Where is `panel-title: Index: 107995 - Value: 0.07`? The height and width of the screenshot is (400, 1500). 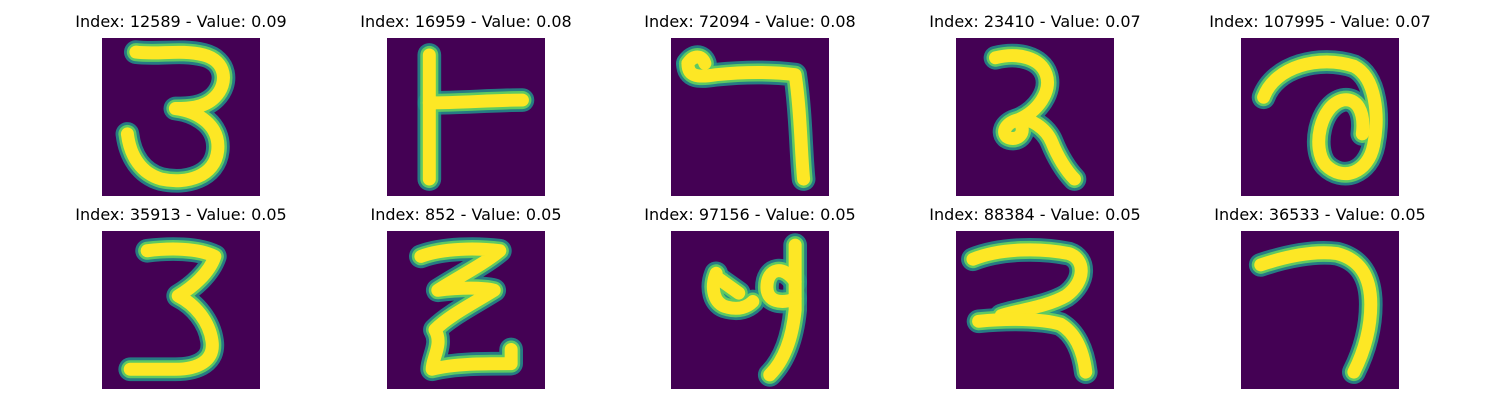
panel-title: Index: 107995 - Value: 0.07 is located at coordinates (1320, 21).